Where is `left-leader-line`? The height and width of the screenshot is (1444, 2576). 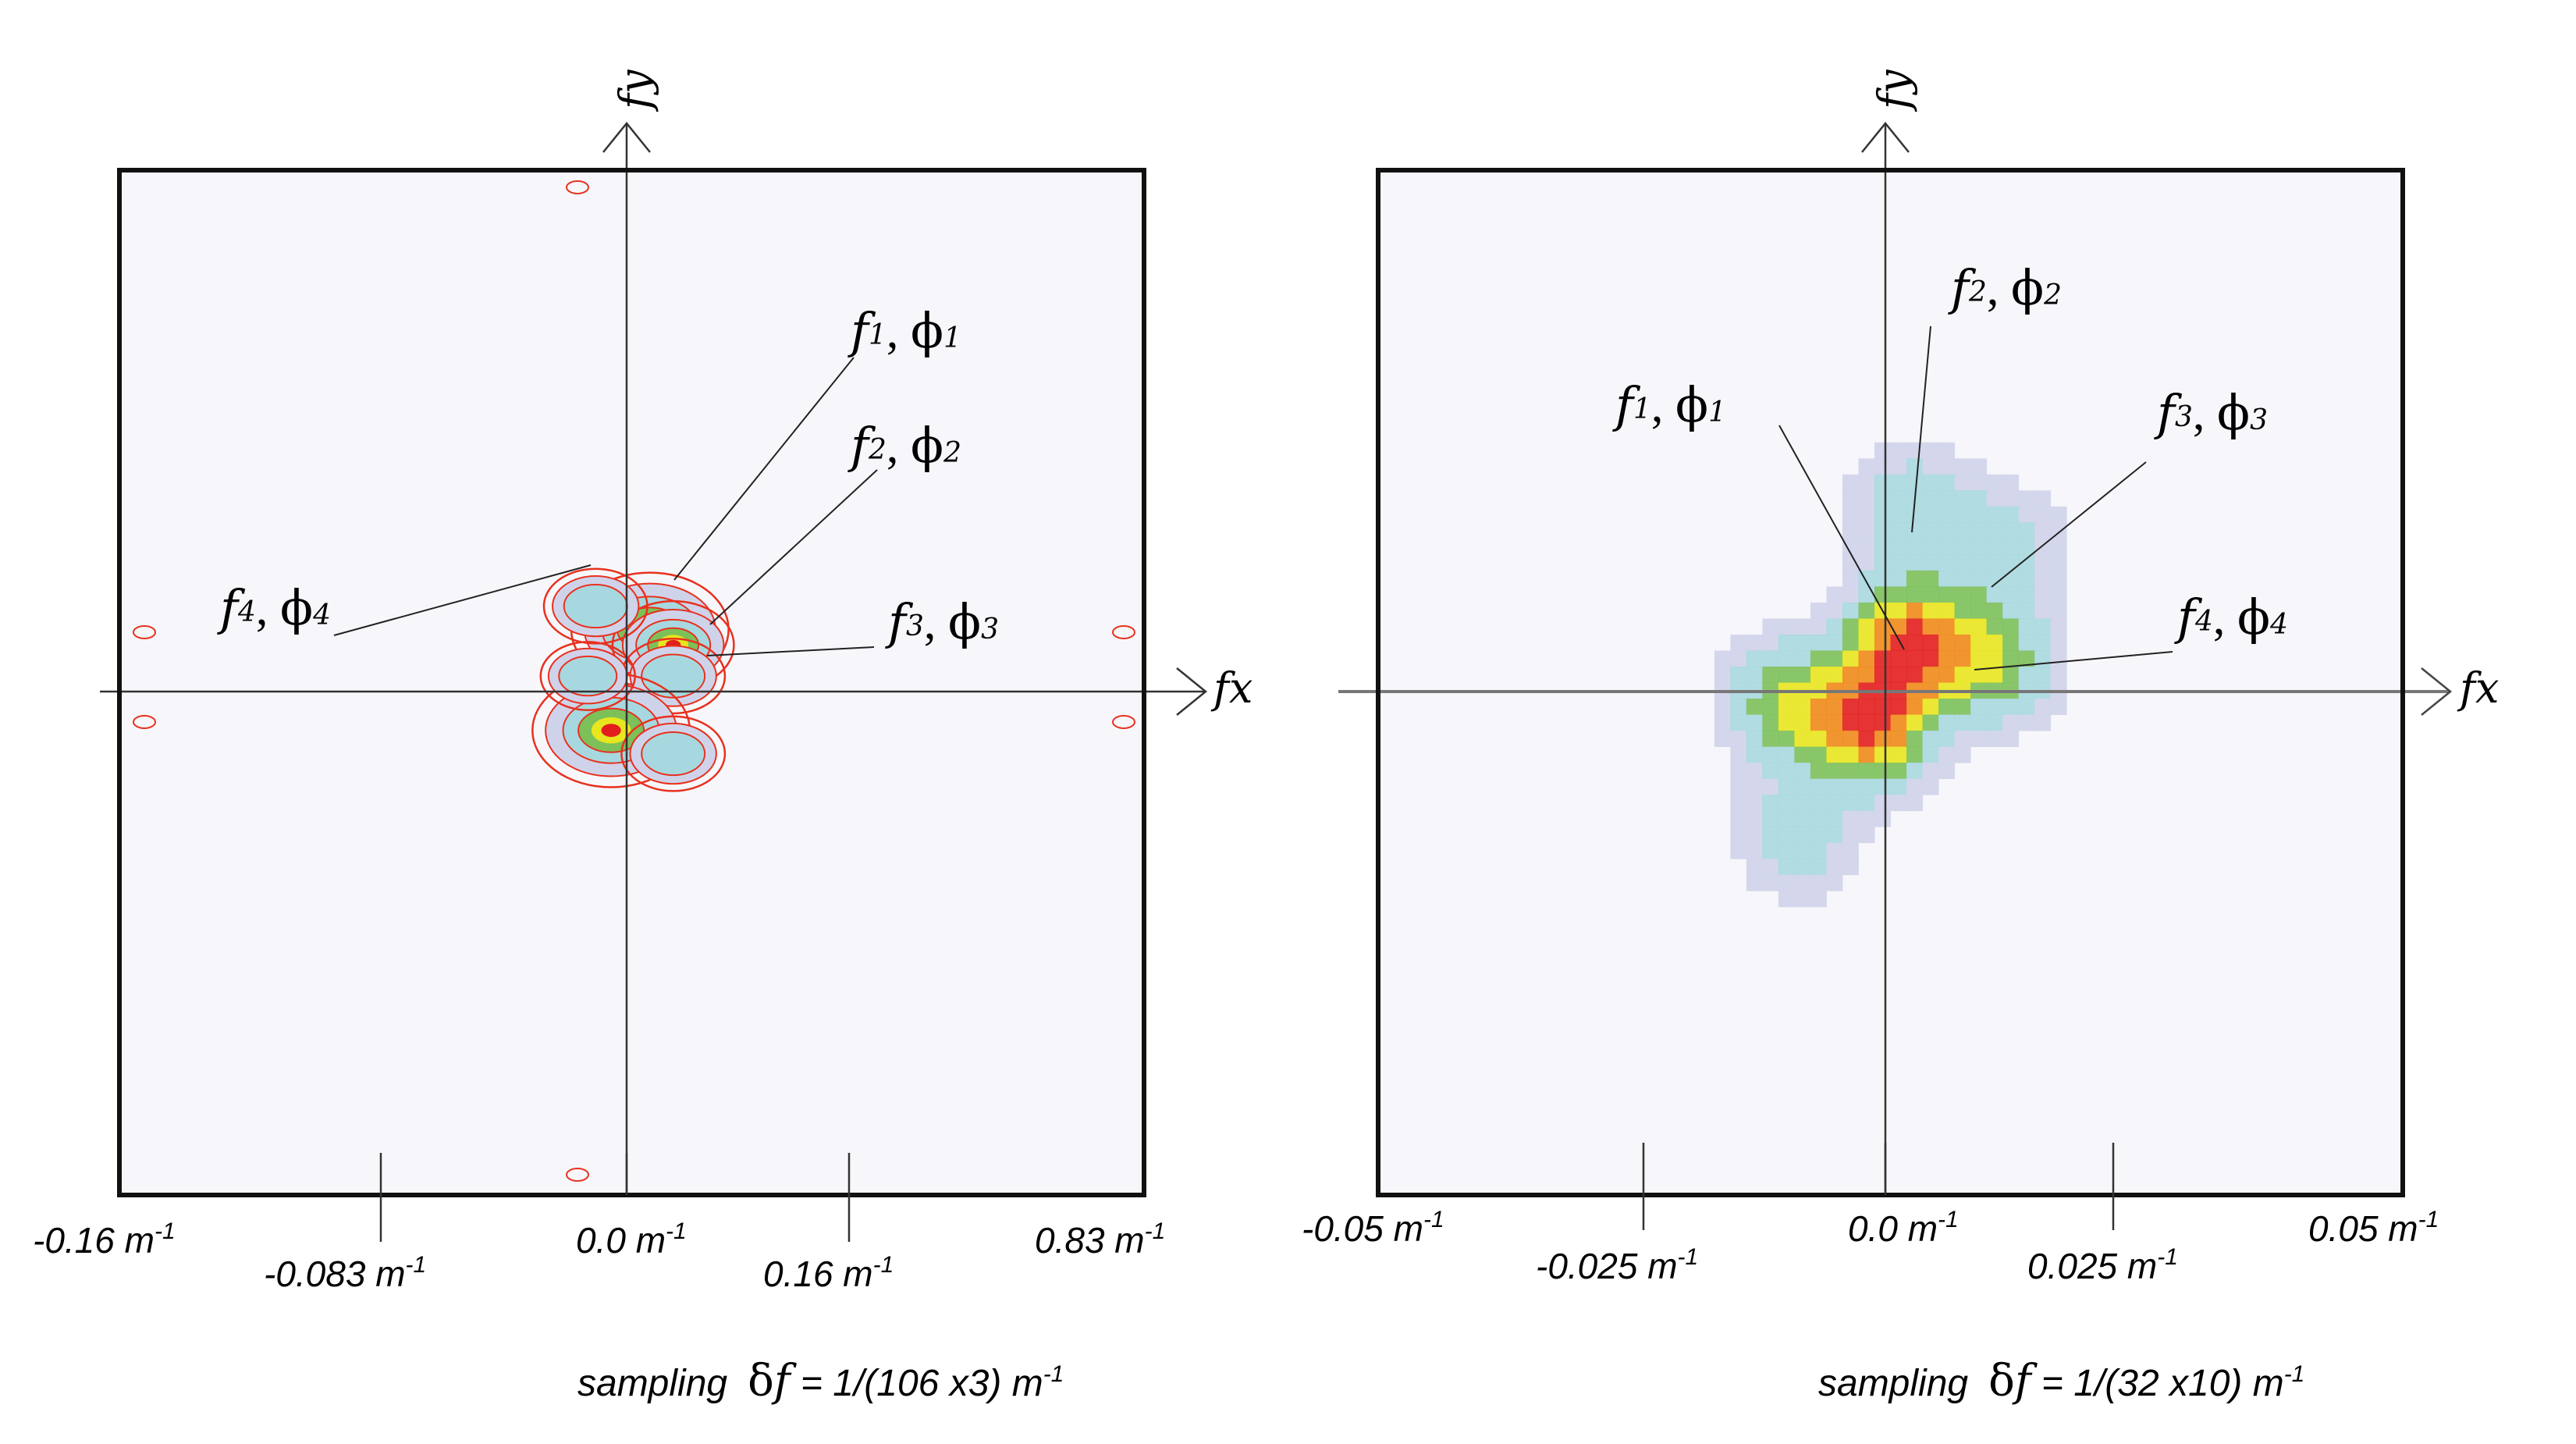
left-leader-line is located at coordinates (790, 651).